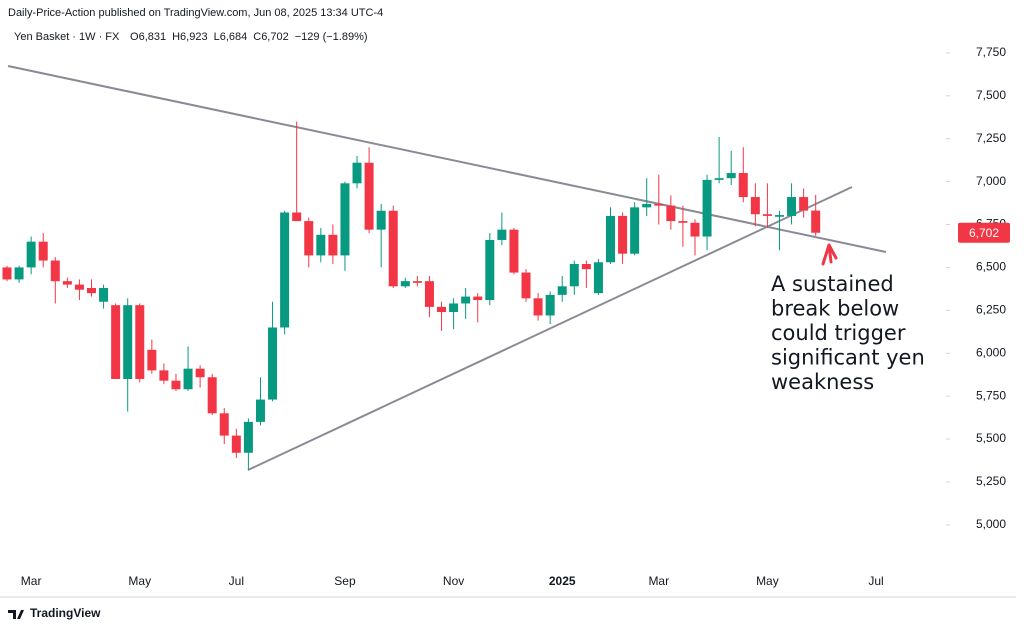 The height and width of the screenshot is (629, 1024). What do you see at coordinates (453, 581) in the screenshot?
I see `x-tick-label: Nov` at bounding box center [453, 581].